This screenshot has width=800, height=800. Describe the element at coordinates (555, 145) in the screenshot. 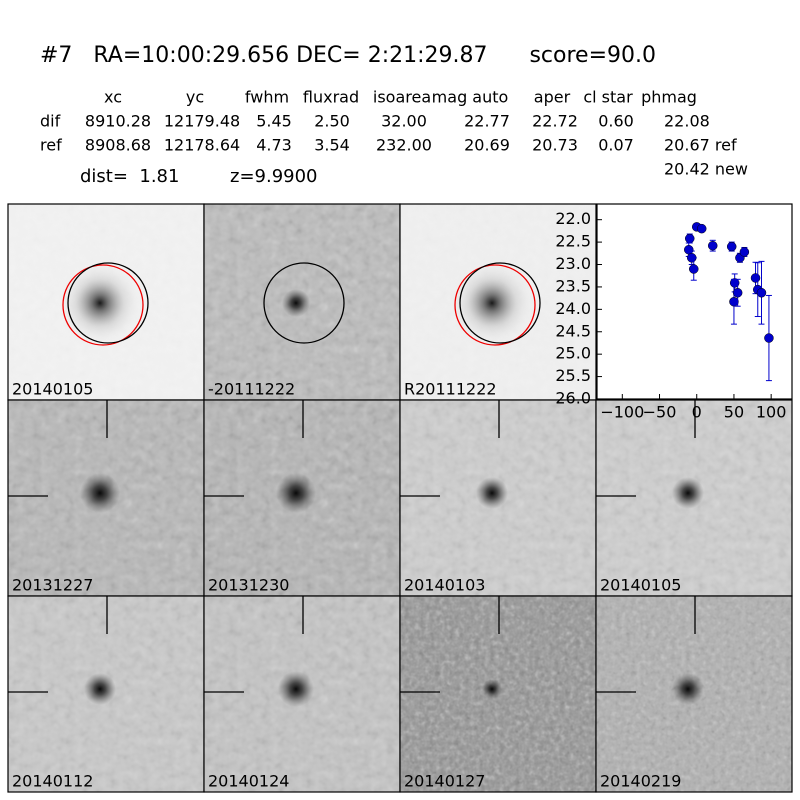

I see `cell: 20.73` at that location.